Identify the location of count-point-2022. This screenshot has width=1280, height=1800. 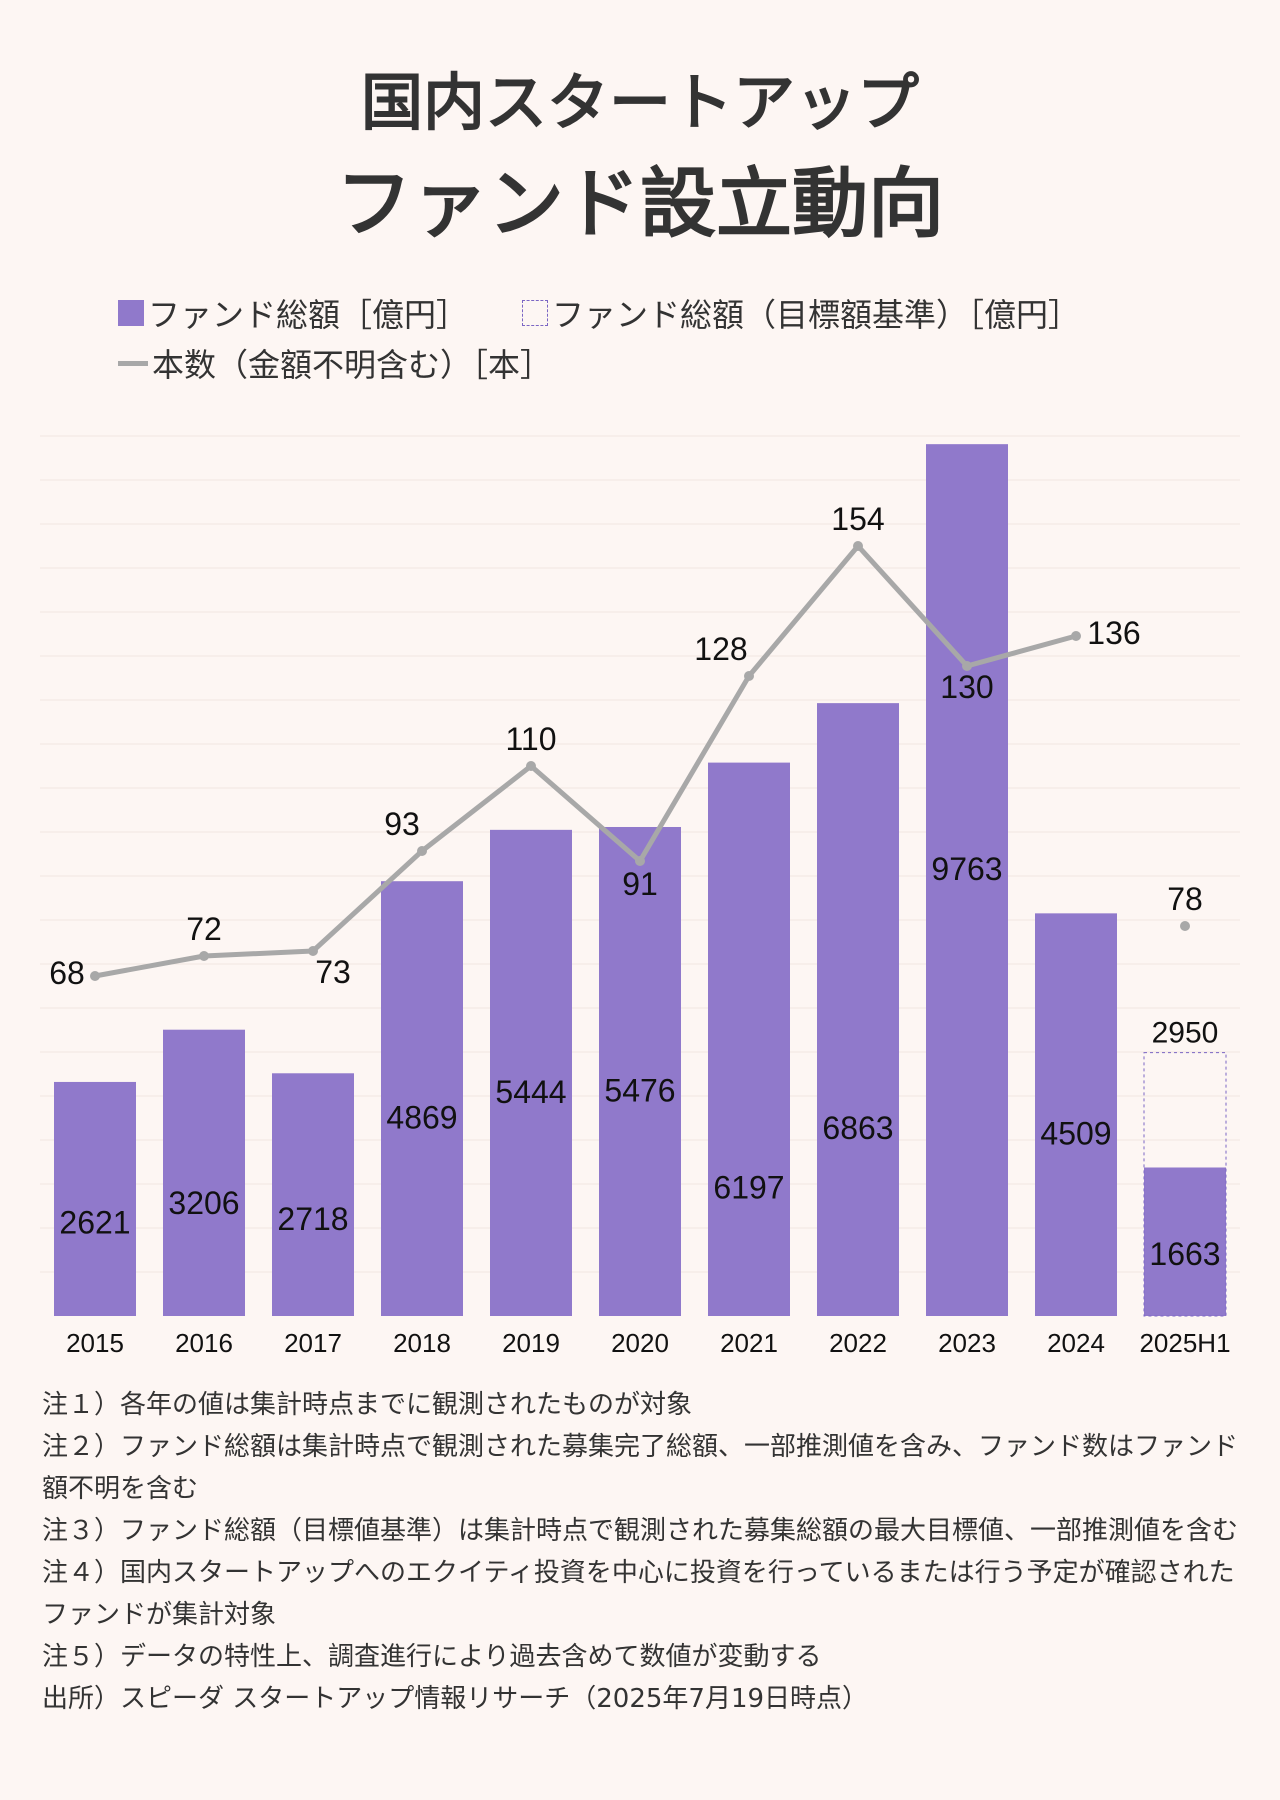
(858, 546).